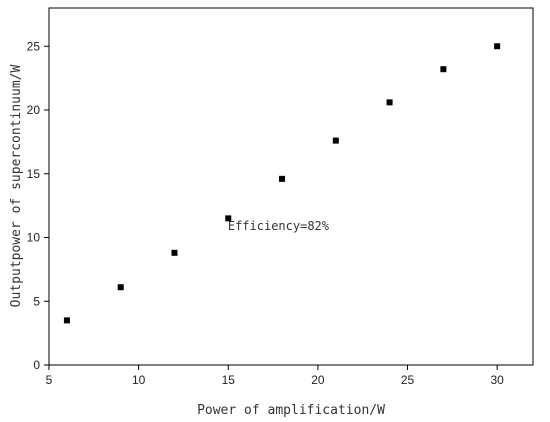 Image resolution: width=550 pixels, height=422 pixels. I want to click on x-tick-label: 25, so click(408, 380).